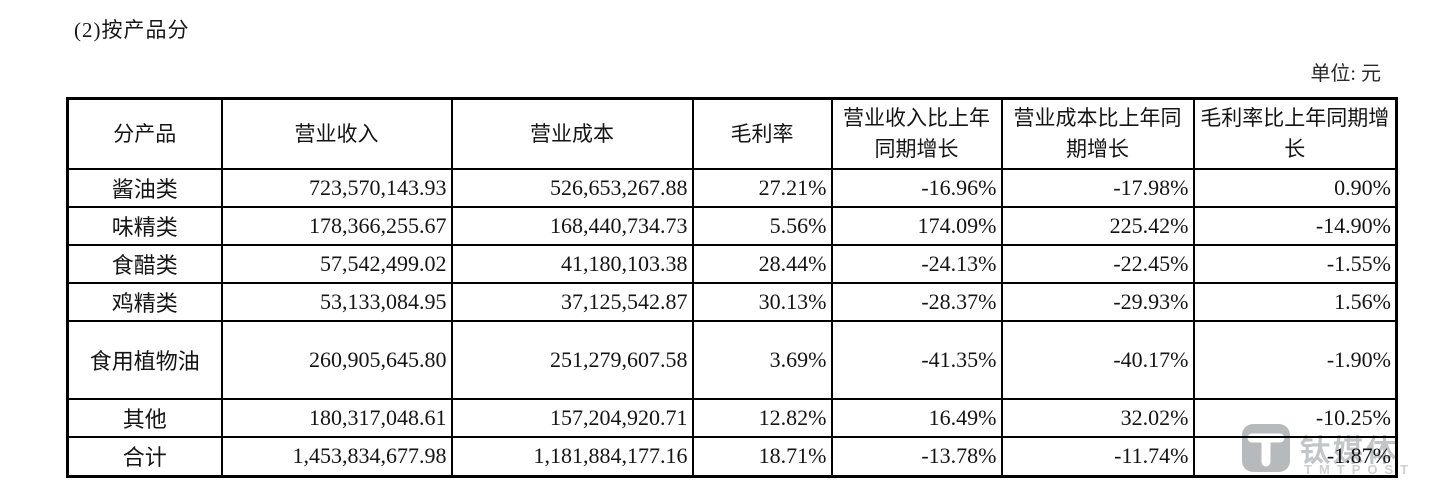 Image resolution: width=1439 pixels, height=502 pixels. Describe the element at coordinates (916, 456) in the screenshot. I see `cell-revenue-yoy: -13.78%` at that location.